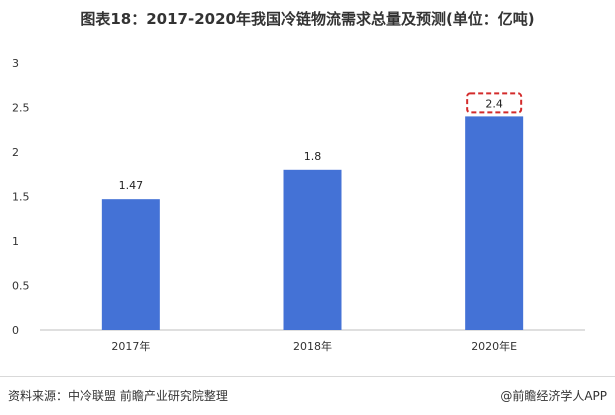 This screenshot has height=415, width=615. I want to click on data-label: 1.8, so click(313, 156).